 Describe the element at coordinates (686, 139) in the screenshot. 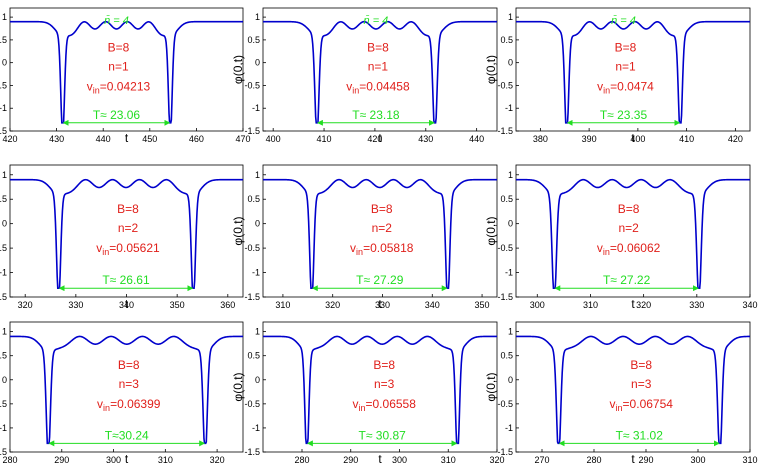

I see `x-tick-label: 410` at that location.